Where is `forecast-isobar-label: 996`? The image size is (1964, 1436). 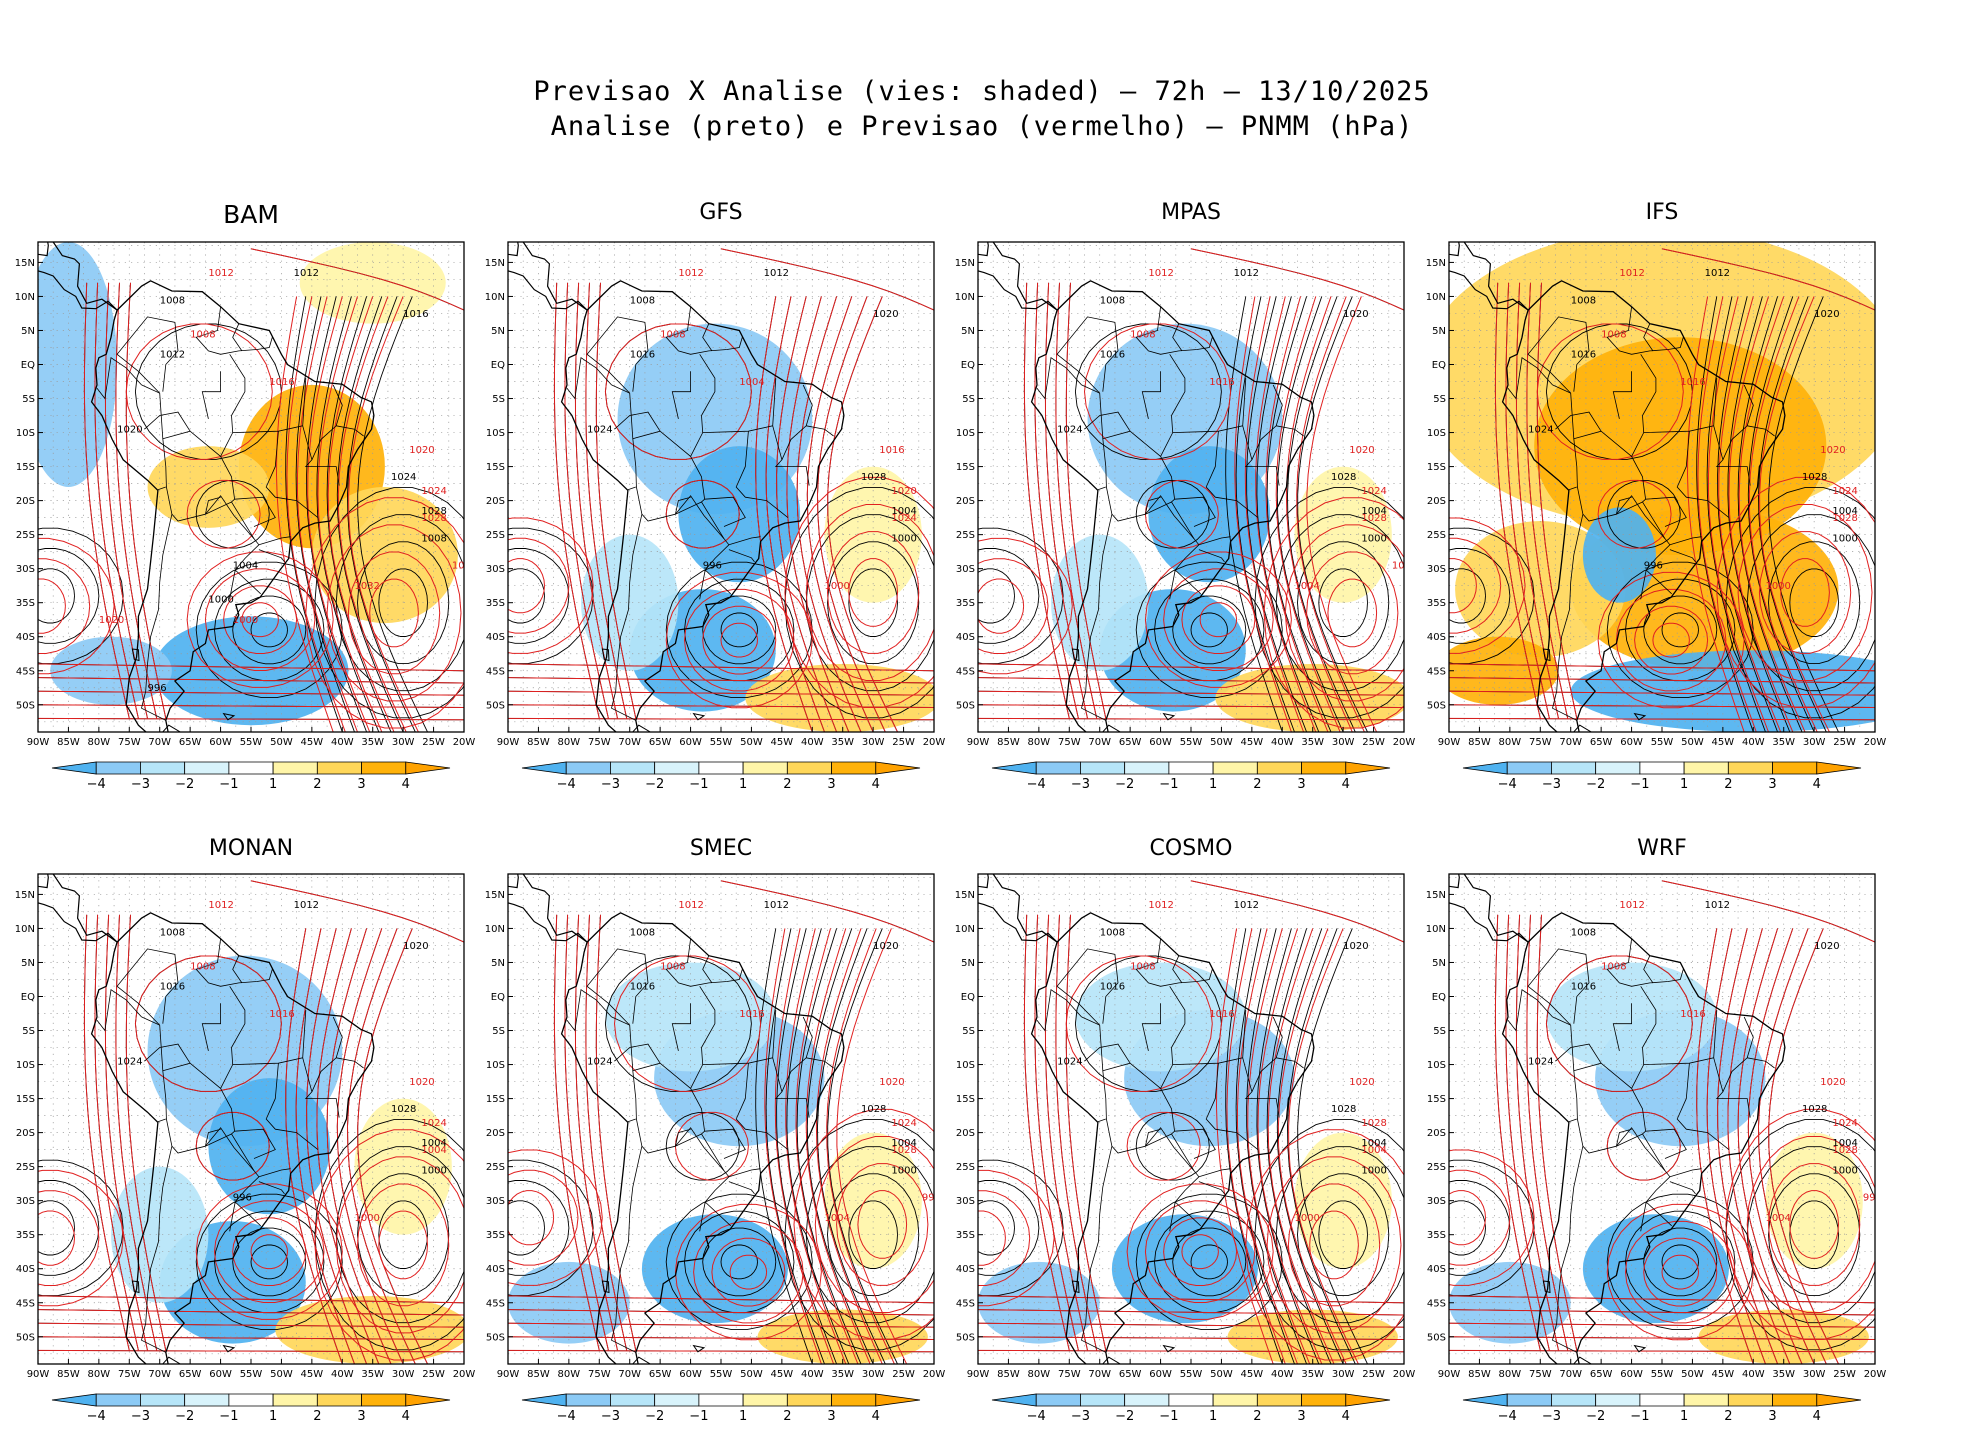
forecast-isobar-label: 996 is located at coordinates (931, 1198).